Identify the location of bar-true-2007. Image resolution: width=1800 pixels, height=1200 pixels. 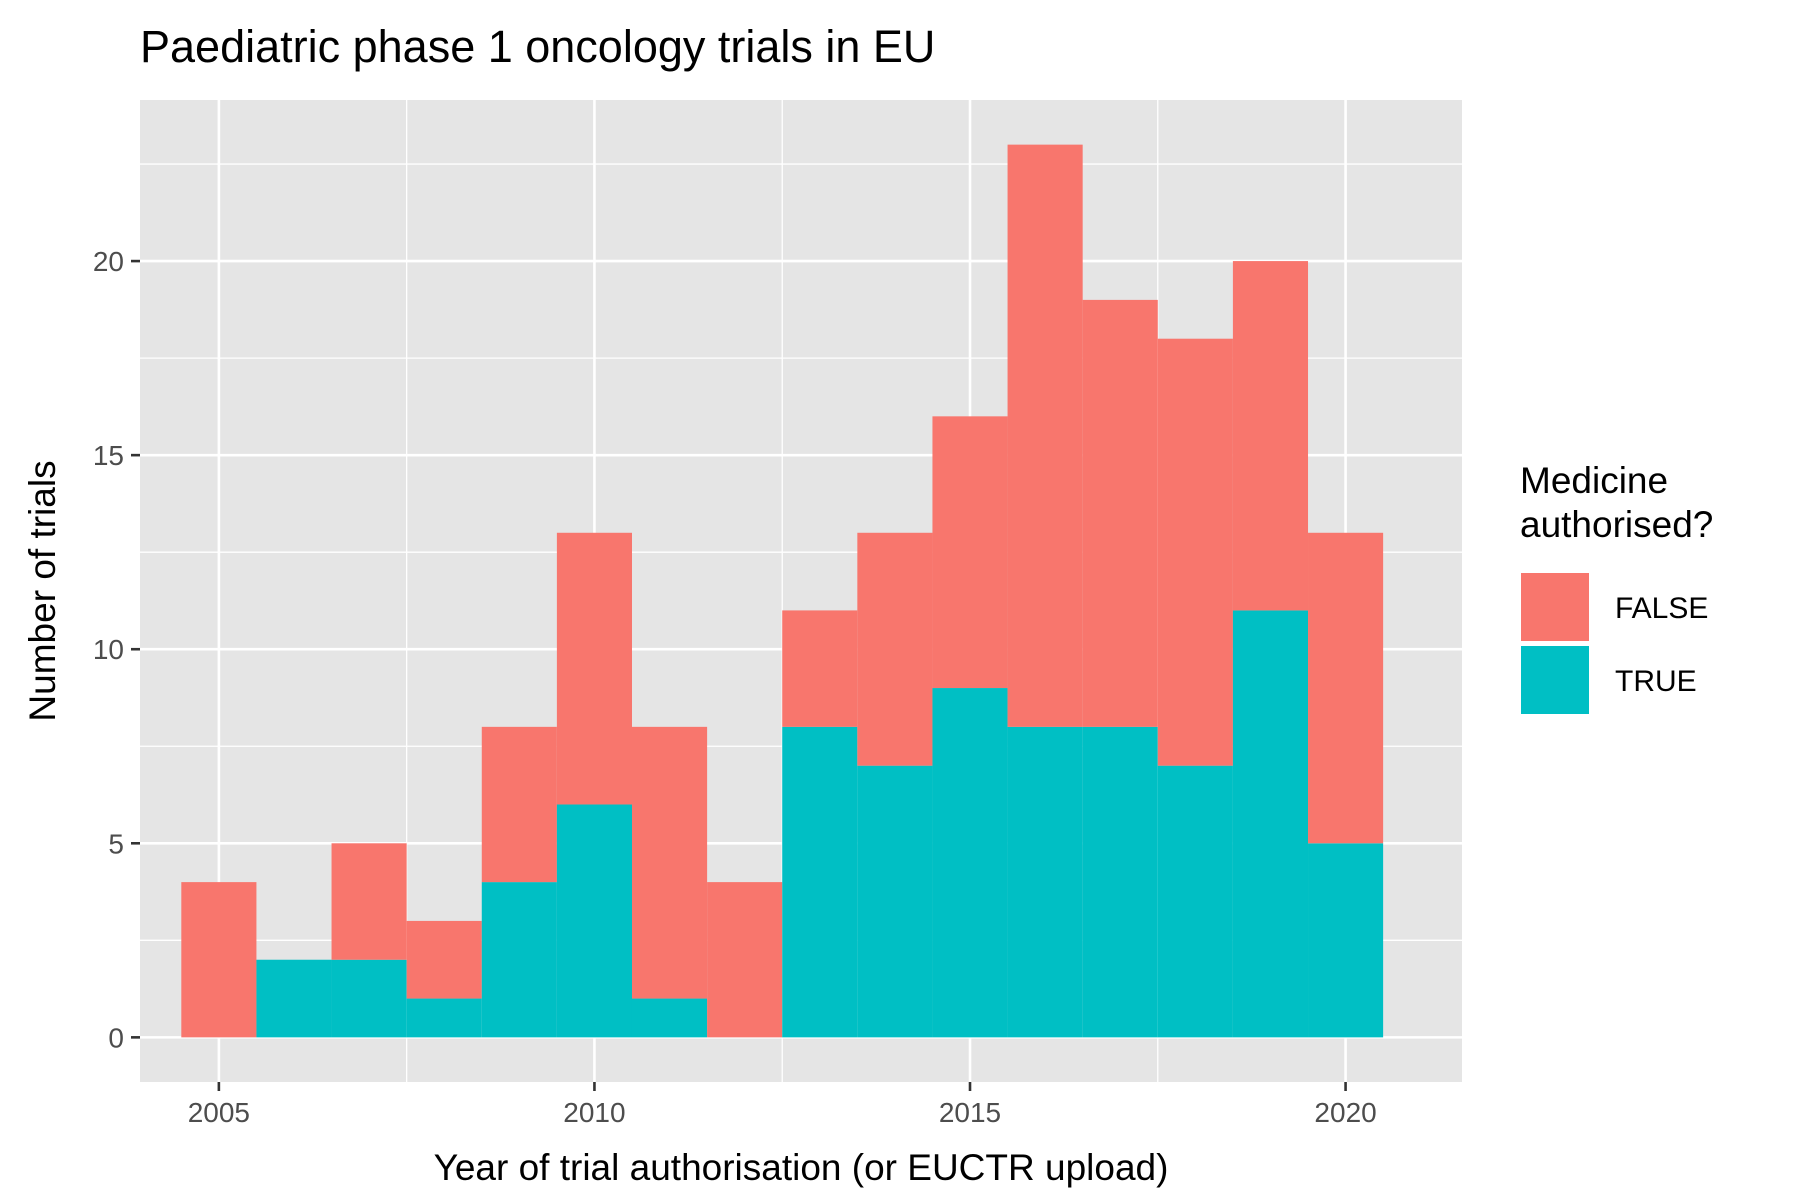
(369, 998).